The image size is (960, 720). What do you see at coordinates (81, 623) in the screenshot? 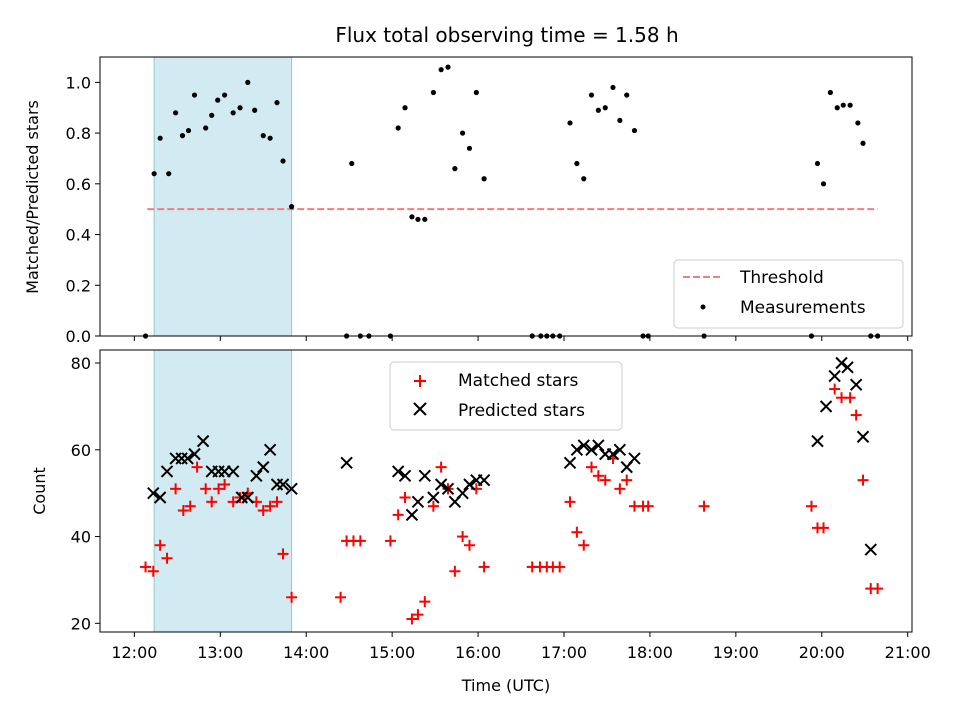
I see `bottom-y-tick-label: 20` at bounding box center [81, 623].